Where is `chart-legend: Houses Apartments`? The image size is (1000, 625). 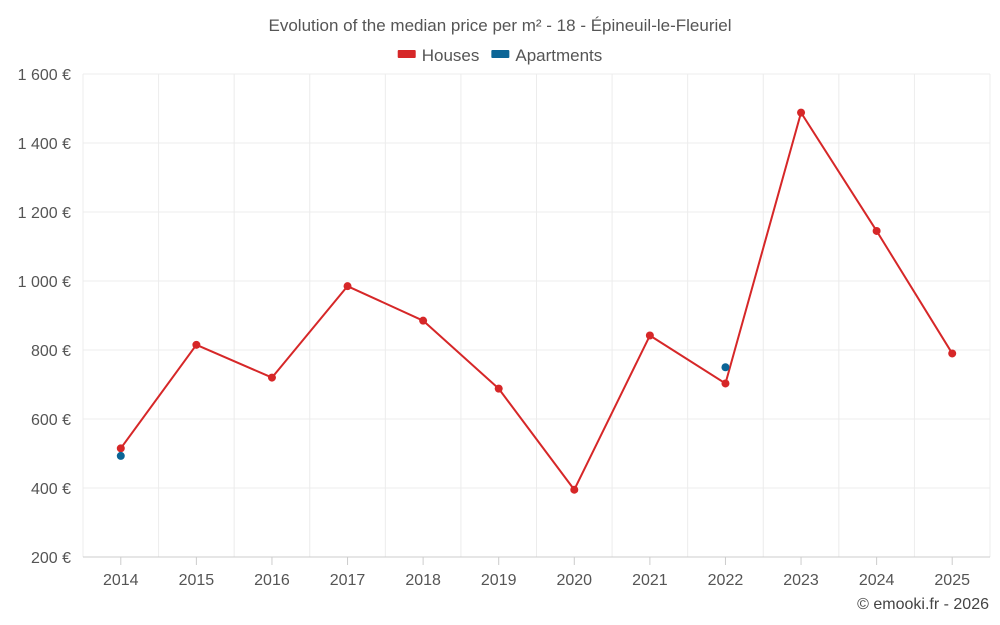 chart-legend: Houses Apartments is located at coordinates (499, 55).